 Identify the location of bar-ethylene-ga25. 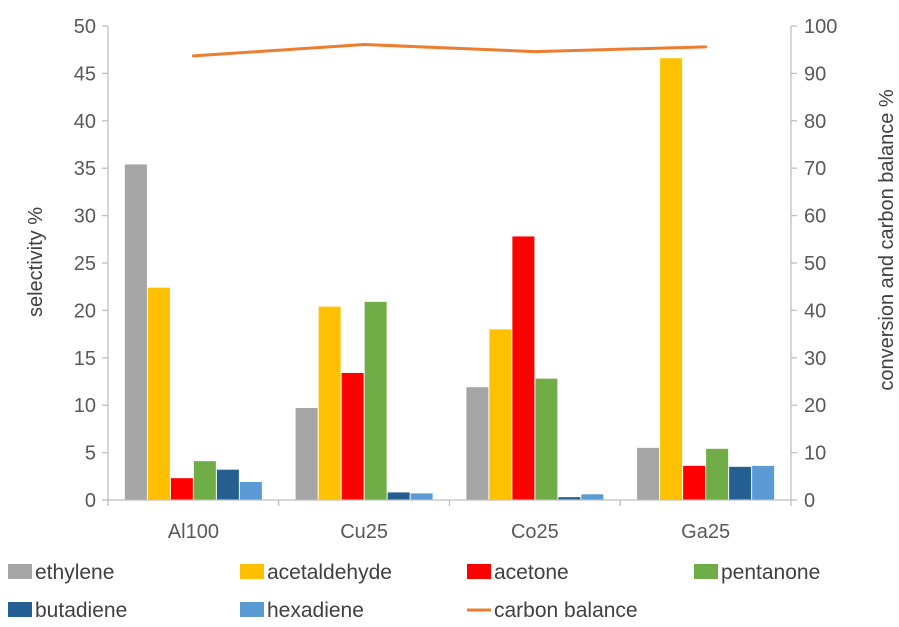
(648, 473).